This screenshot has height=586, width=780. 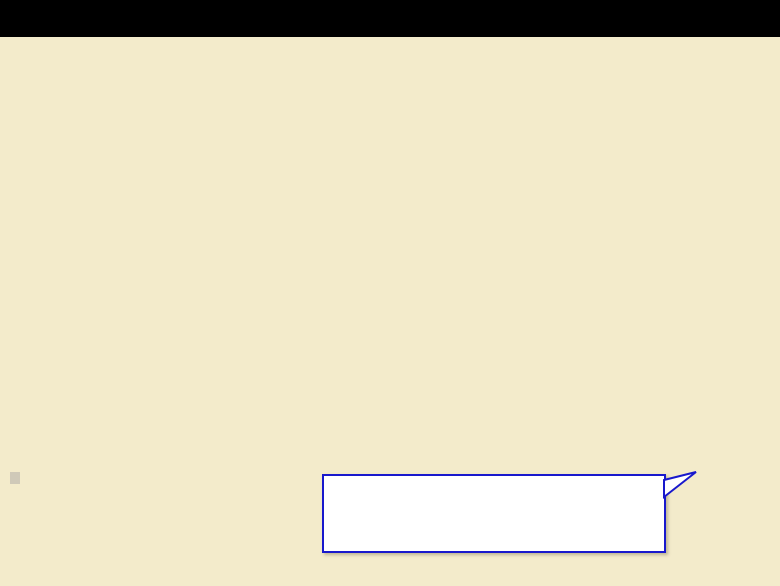 I want to click on chart-header, so click(x=390, y=18).